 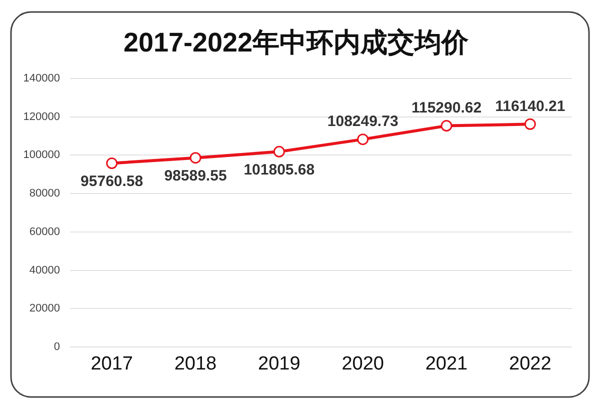 I want to click on x-tick-label: 2022, so click(x=530, y=364).